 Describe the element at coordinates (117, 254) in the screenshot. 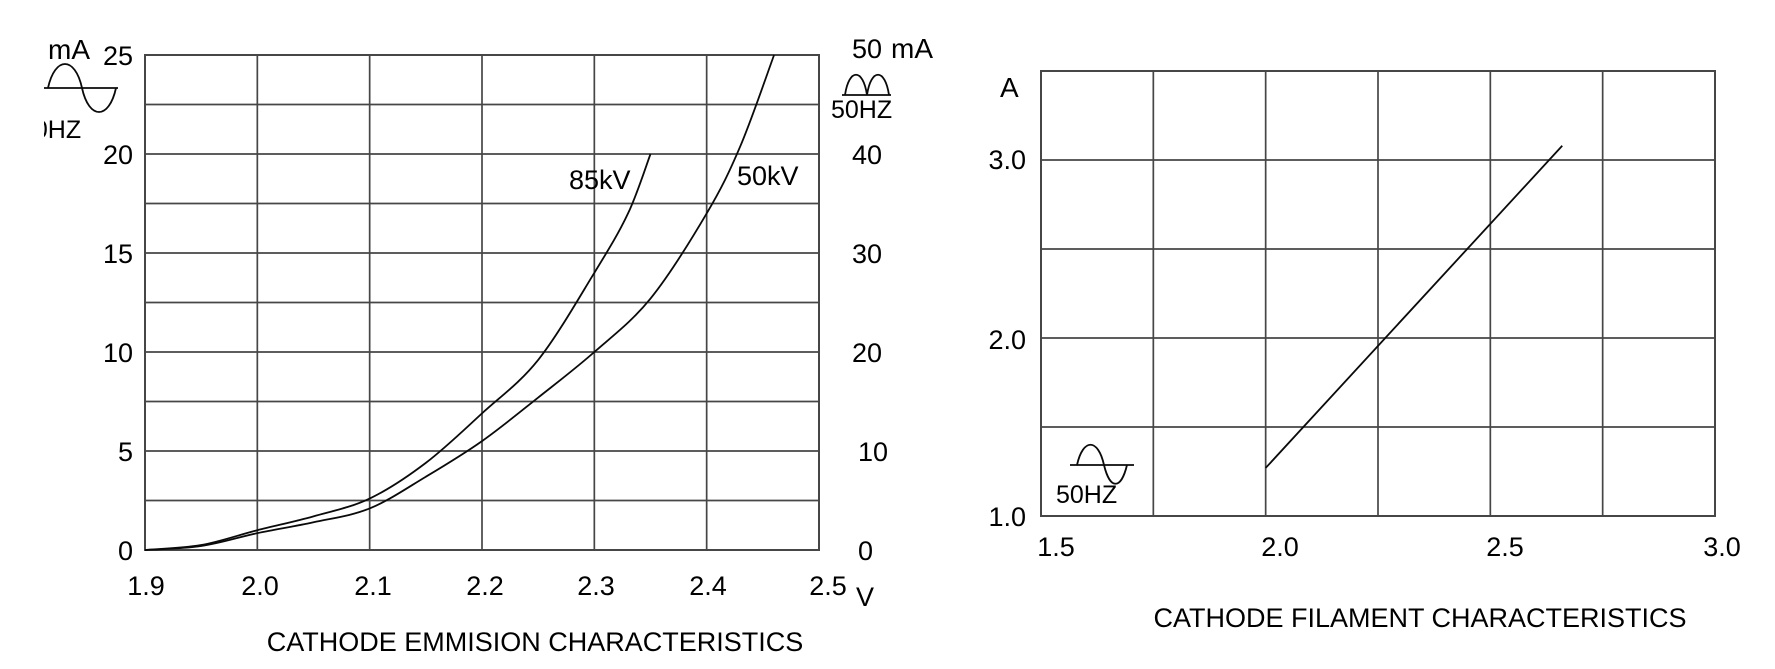

I see `emission-left-tick-15: 15` at that location.